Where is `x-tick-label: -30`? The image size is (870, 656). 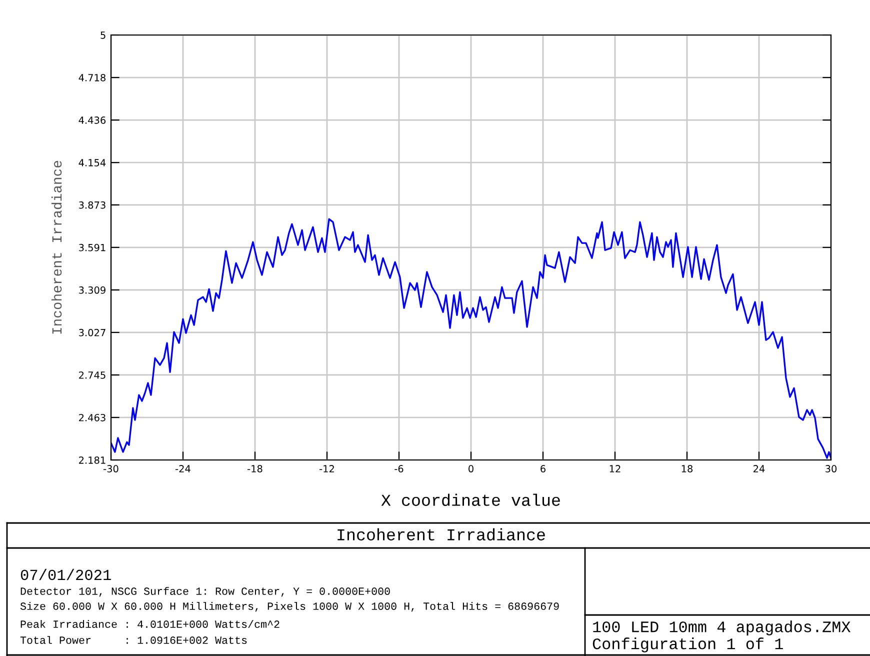
x-tick-label: -30 is located at coordinates (111, 468).